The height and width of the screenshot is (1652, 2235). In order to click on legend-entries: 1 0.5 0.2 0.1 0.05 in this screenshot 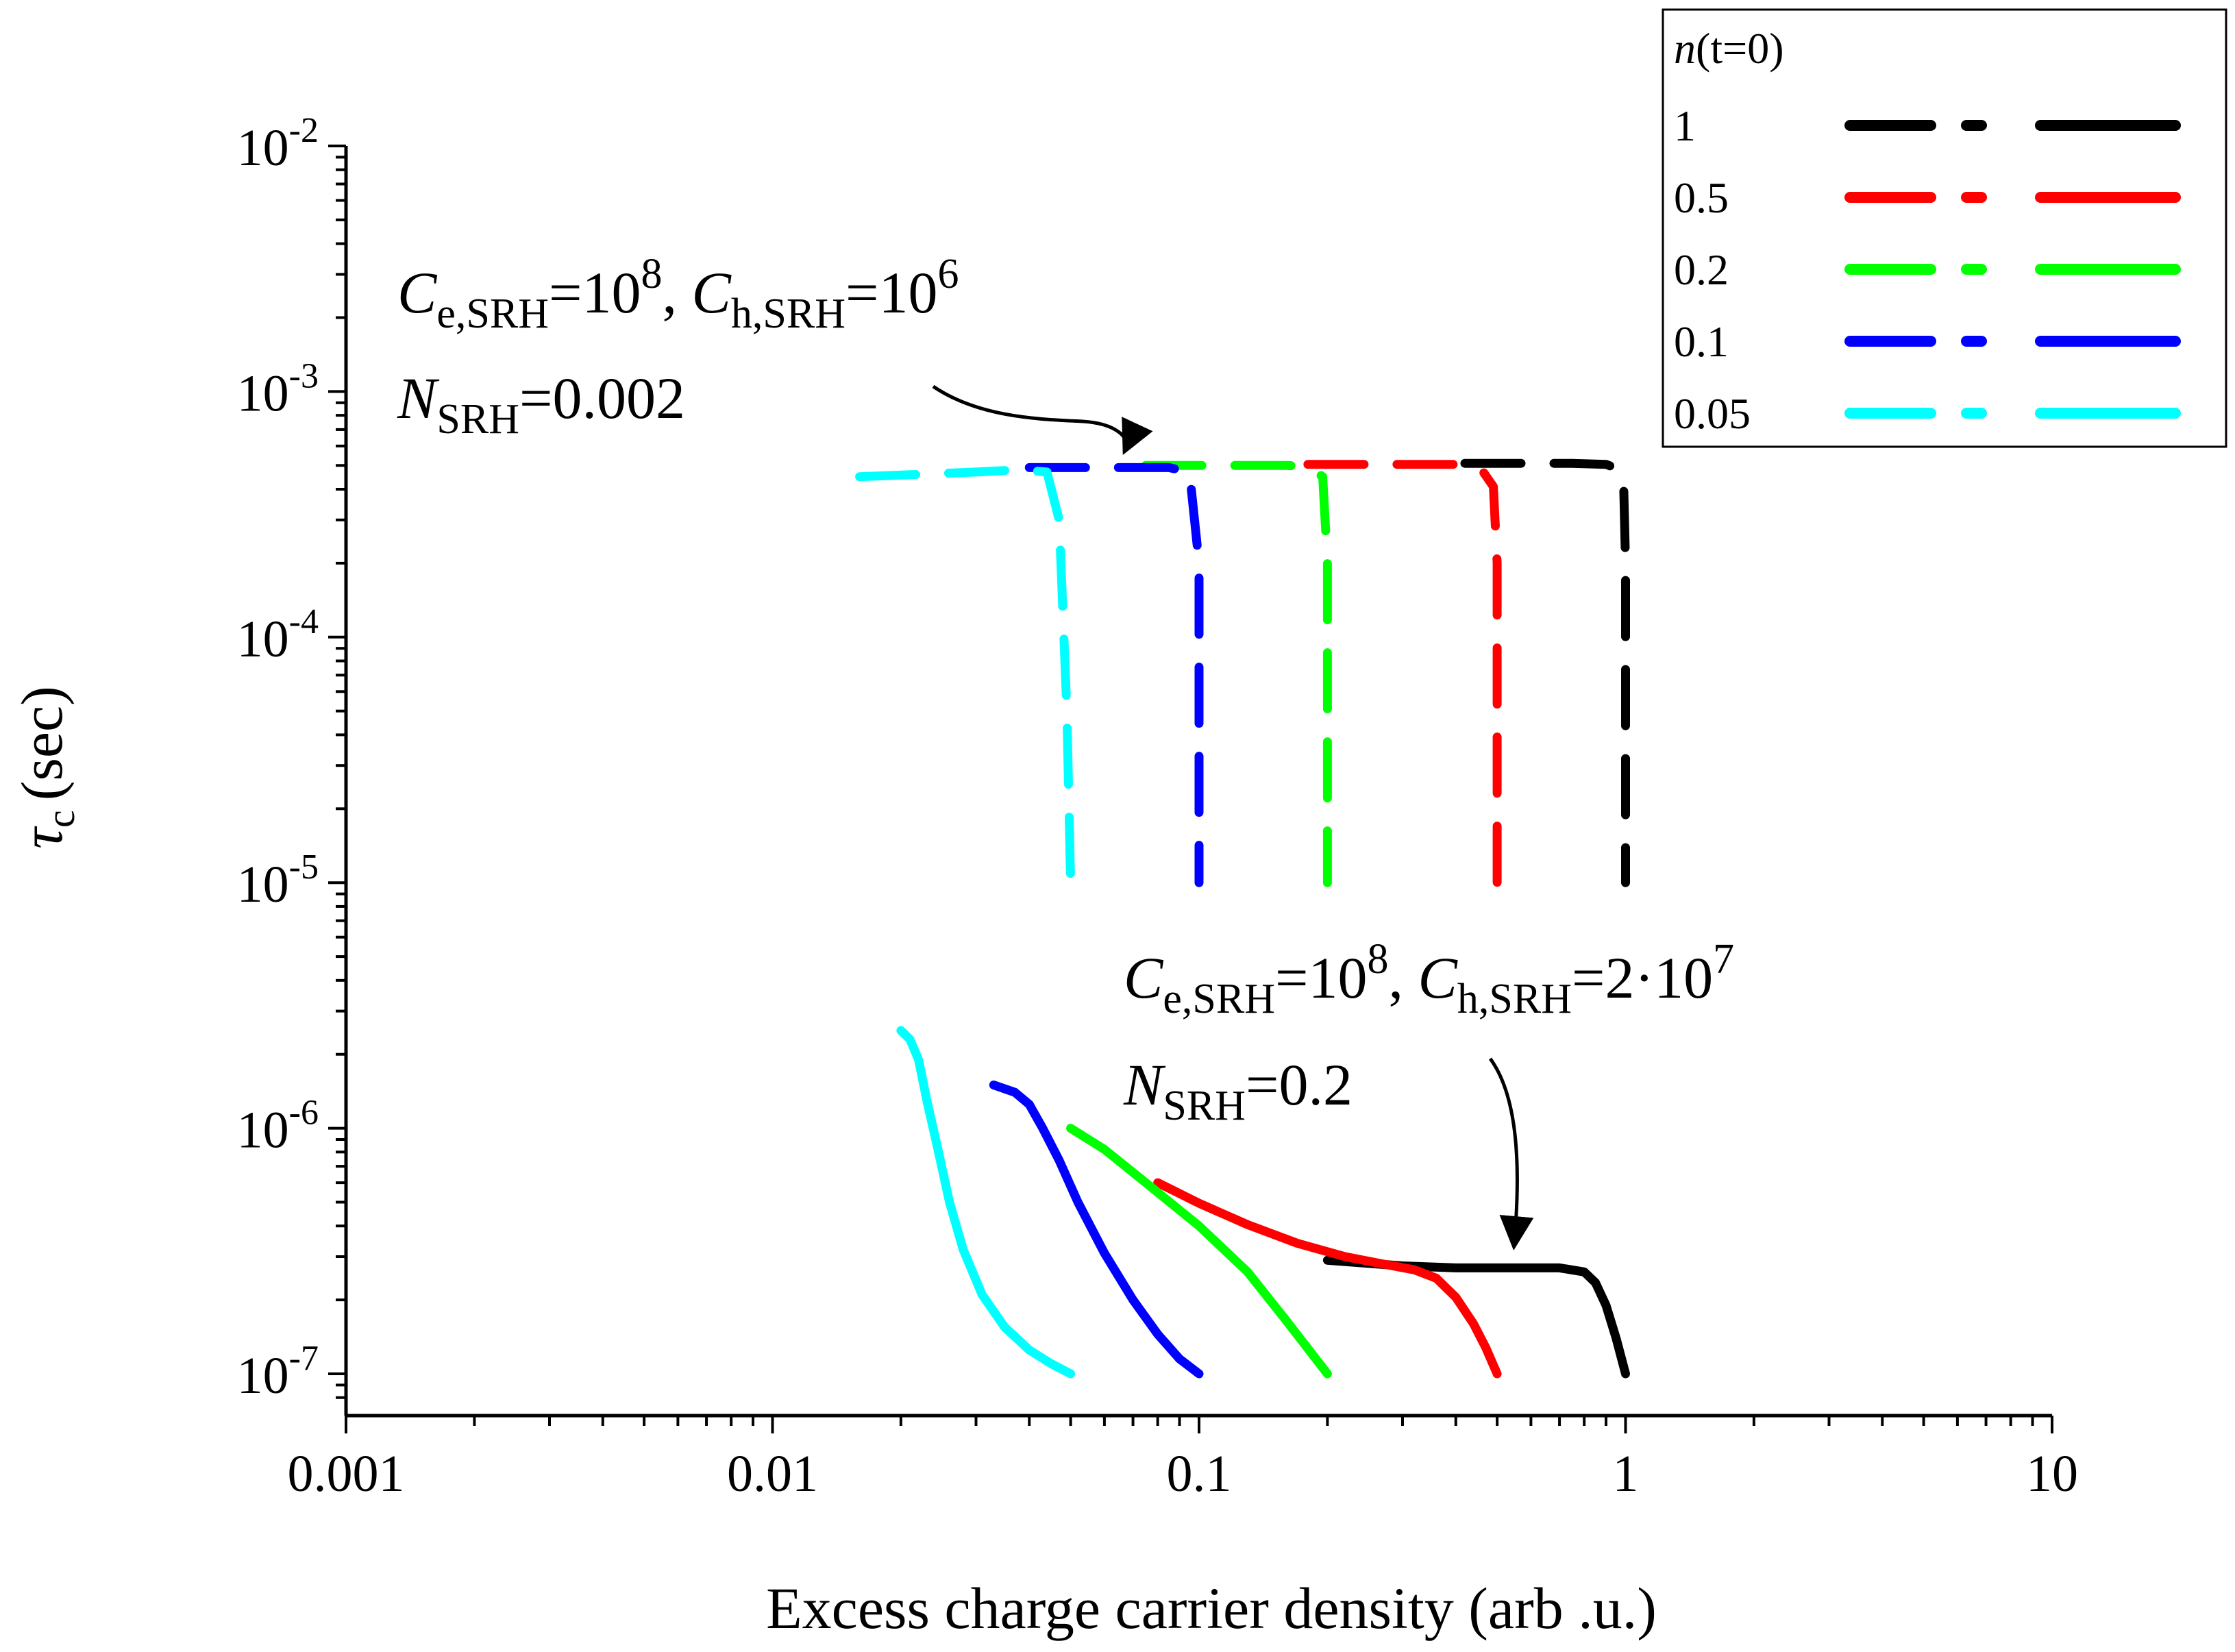, I will do `click(1928, 269)`.